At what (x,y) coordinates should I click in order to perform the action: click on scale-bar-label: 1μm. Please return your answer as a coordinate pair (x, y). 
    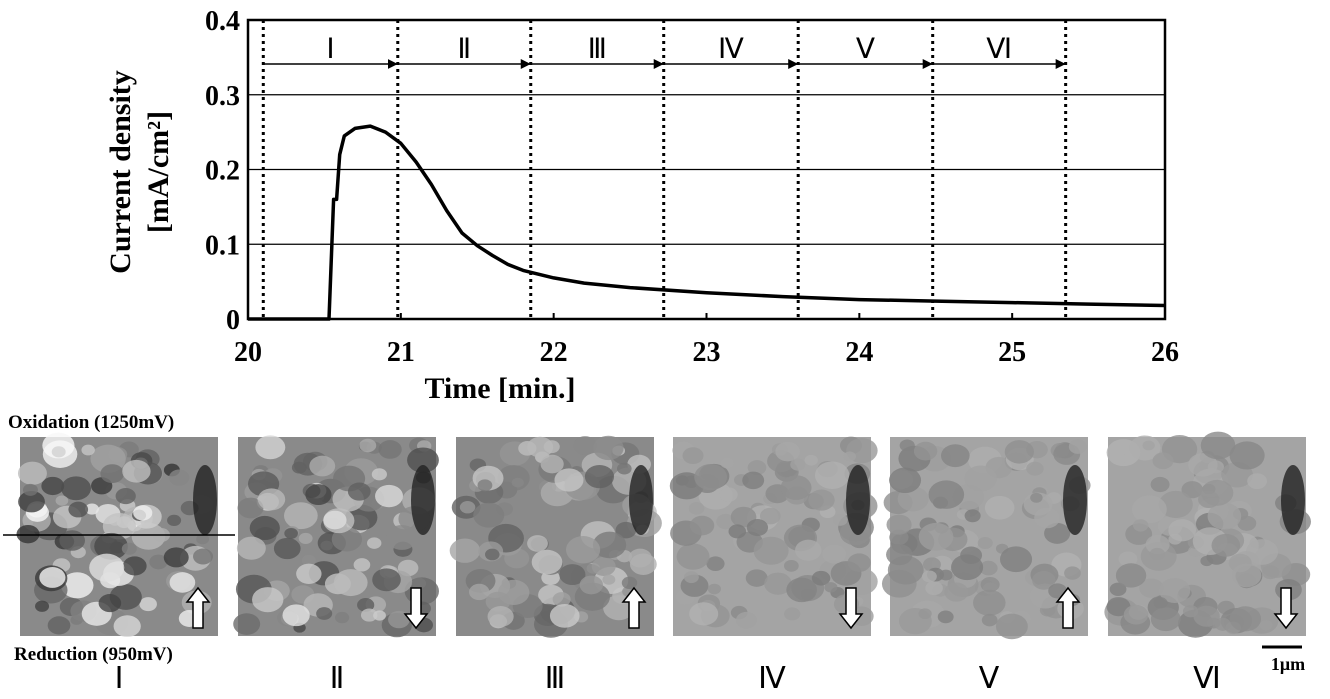
    Looking at the image, I should click on (1288, 664).